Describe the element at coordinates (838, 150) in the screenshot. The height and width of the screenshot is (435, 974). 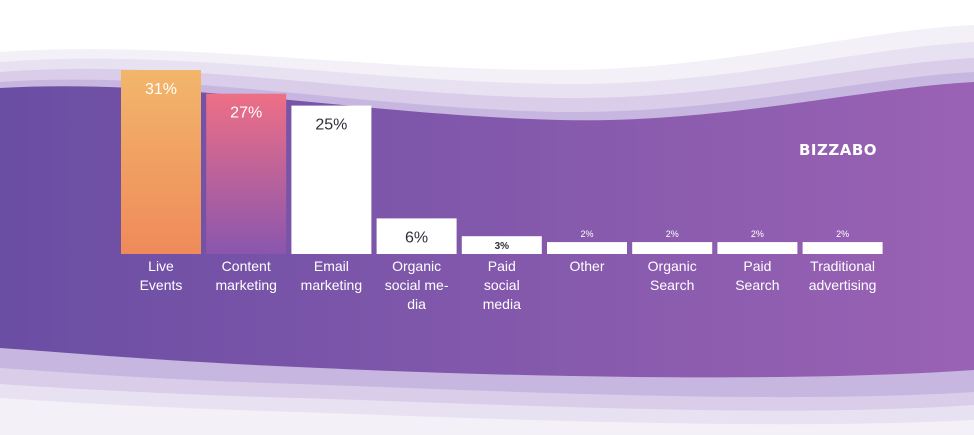
I see `bizzabo-logo: BIZZABO` at that location.